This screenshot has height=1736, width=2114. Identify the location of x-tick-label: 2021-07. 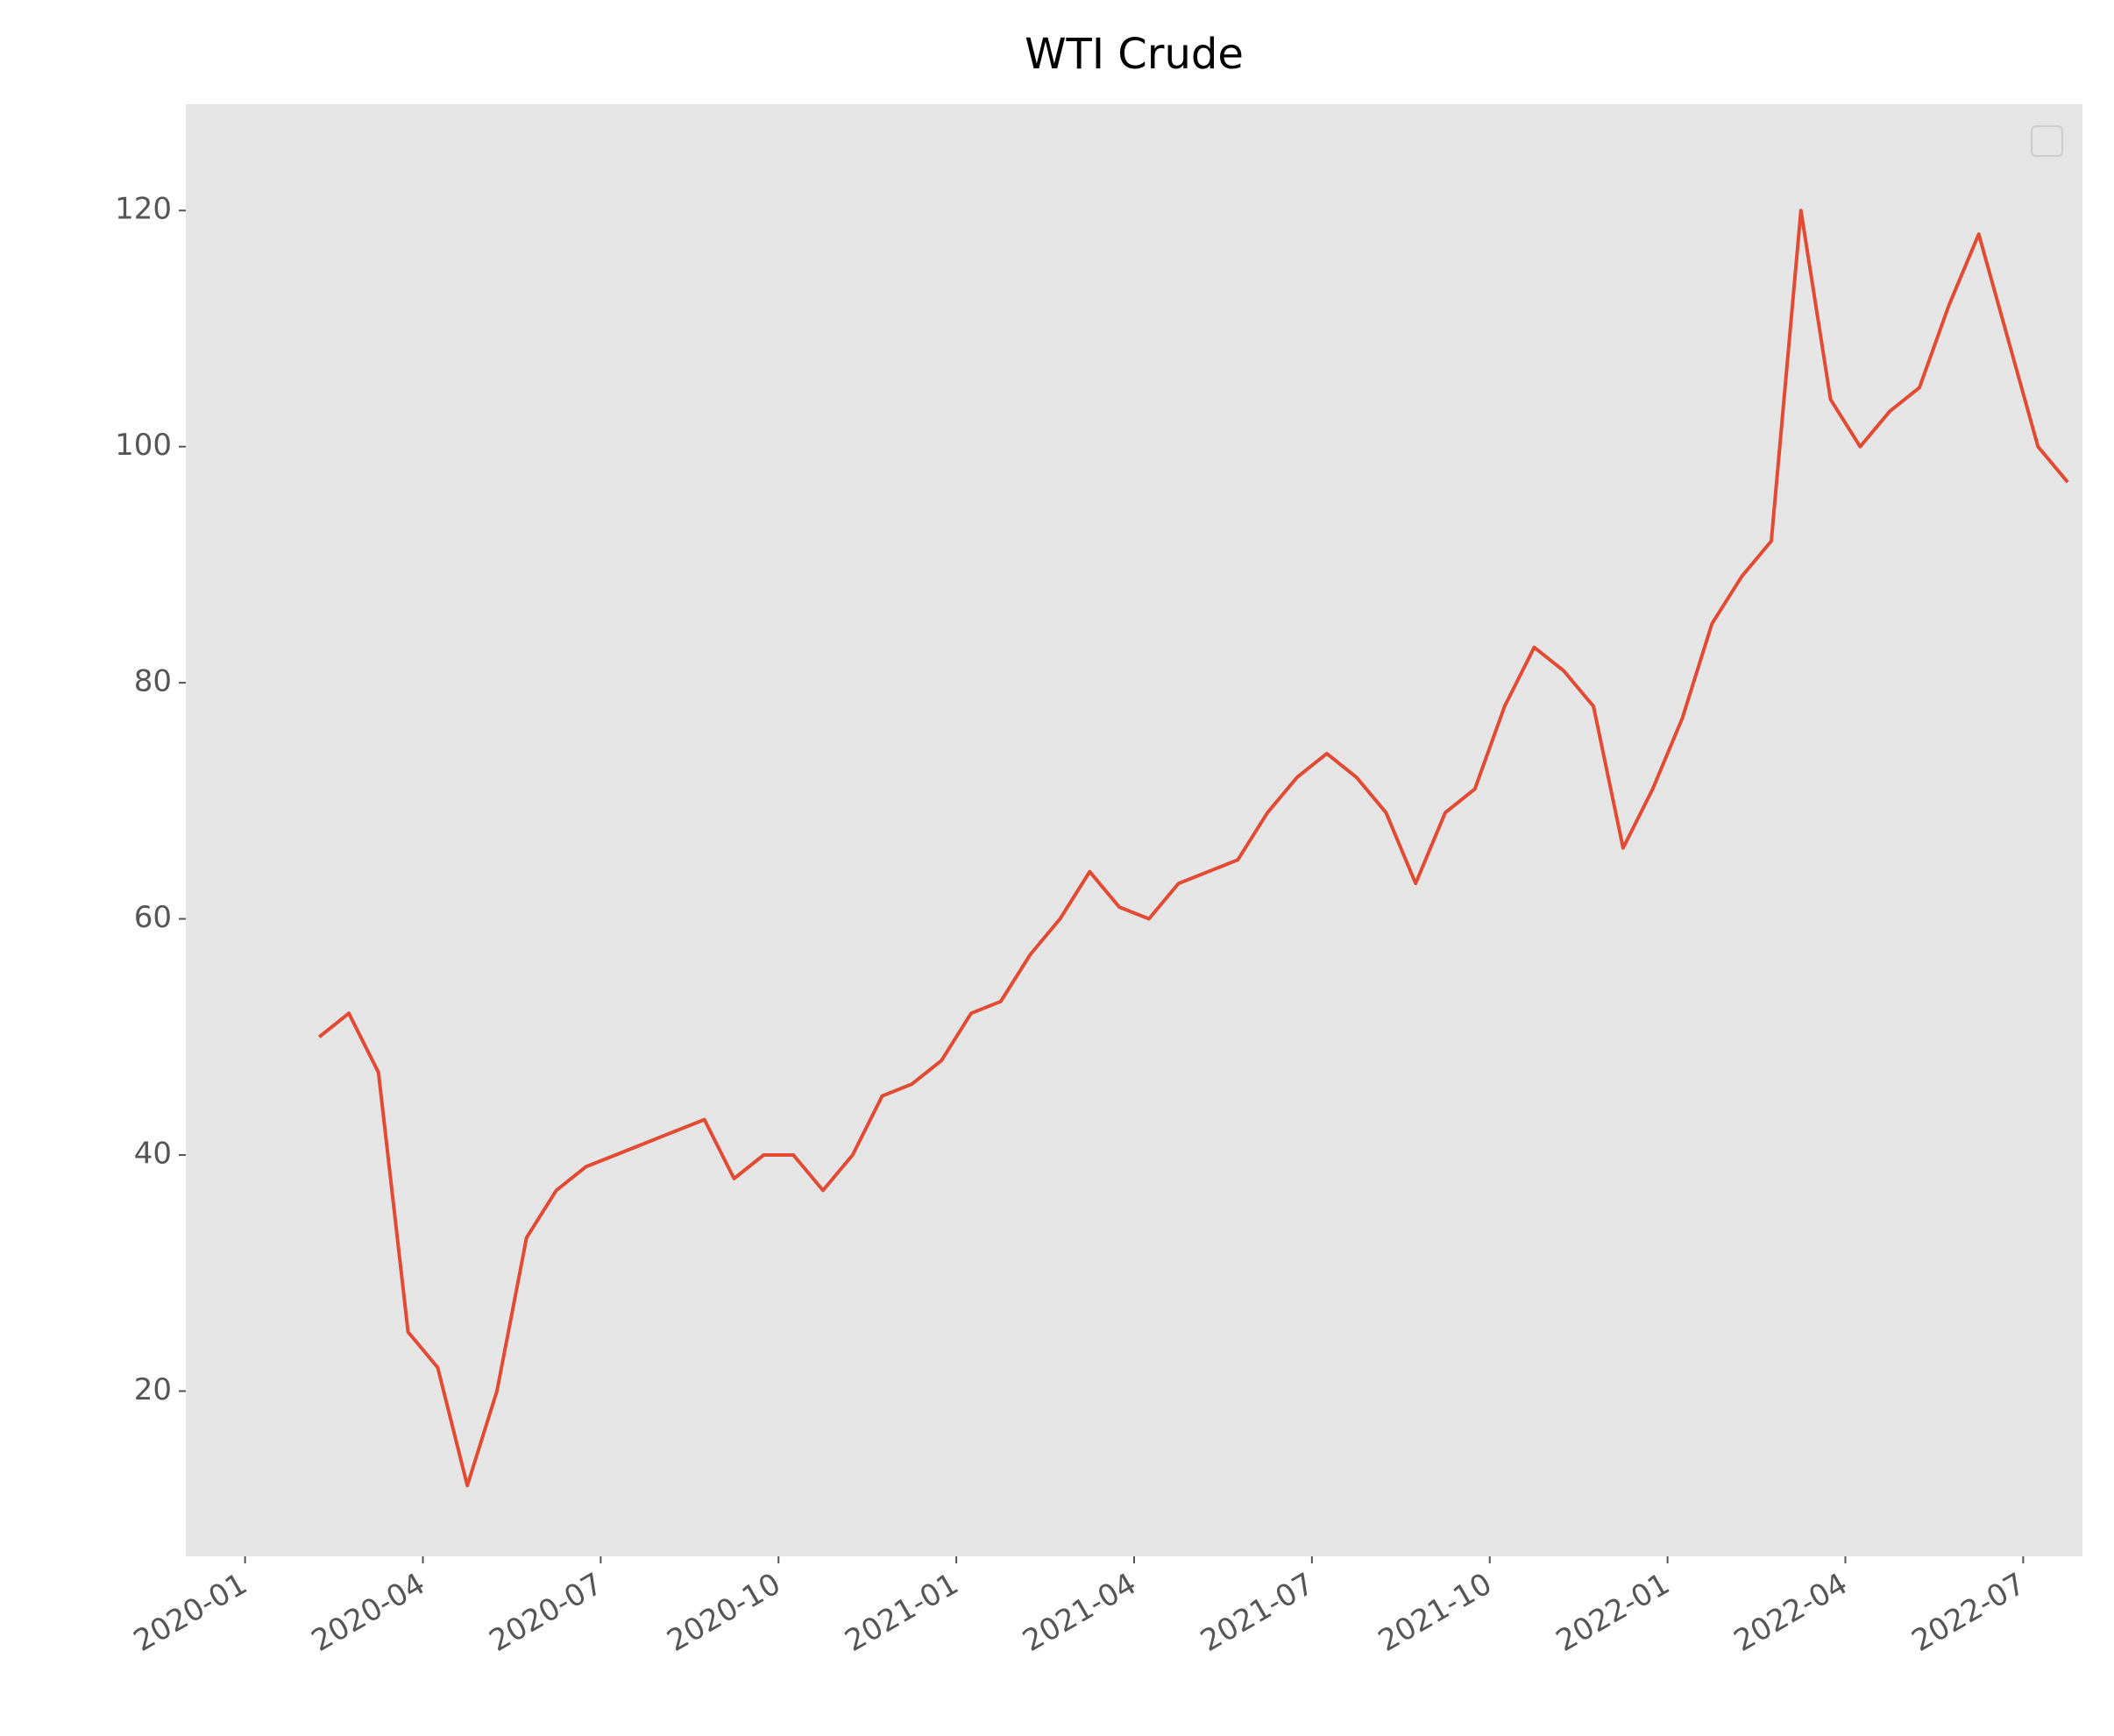
(1257, 1612).